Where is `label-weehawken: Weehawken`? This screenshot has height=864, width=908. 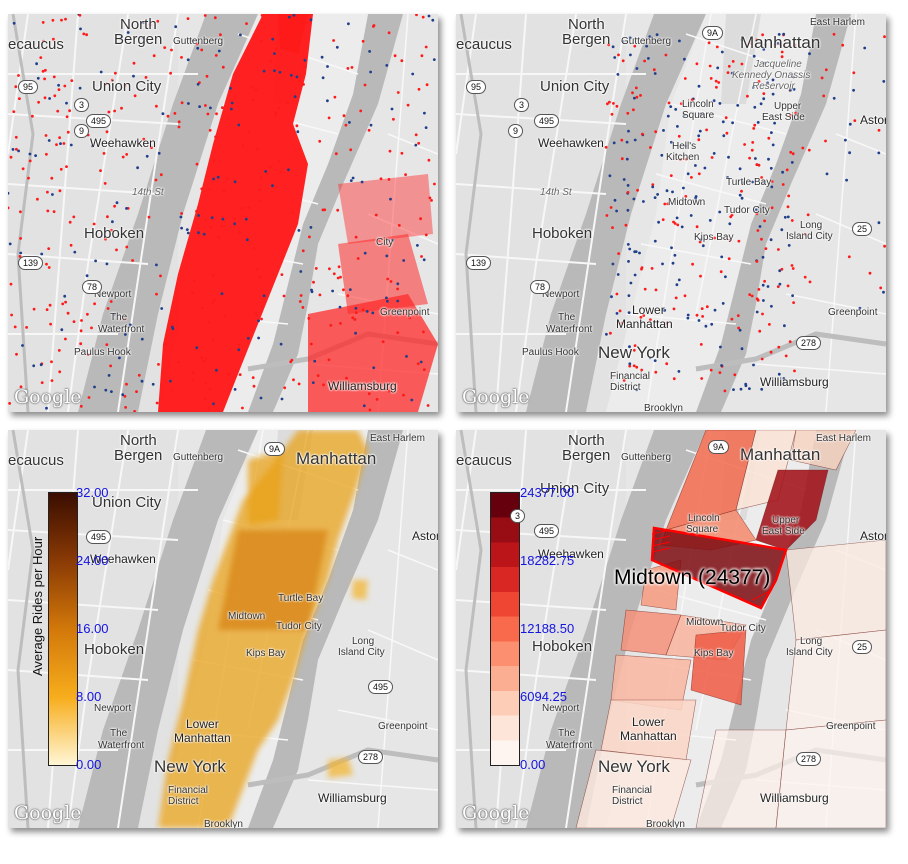 label-weehawken: Weehawken is located at coordinates (571, 143).